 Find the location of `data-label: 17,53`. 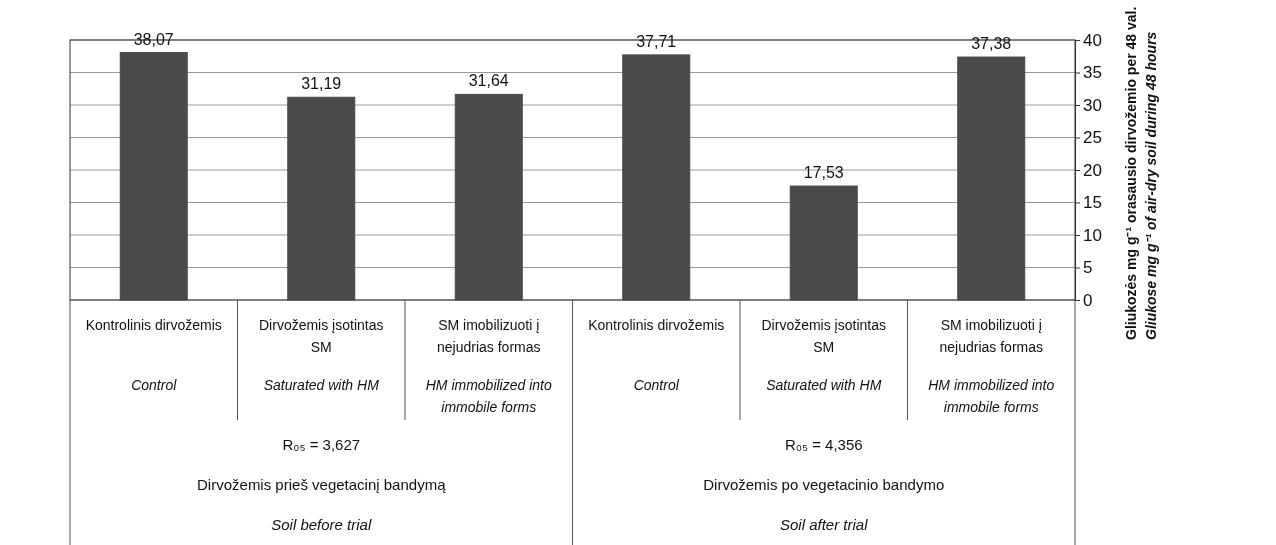

data-label: 17,53 is located at coordinates (823, 173).